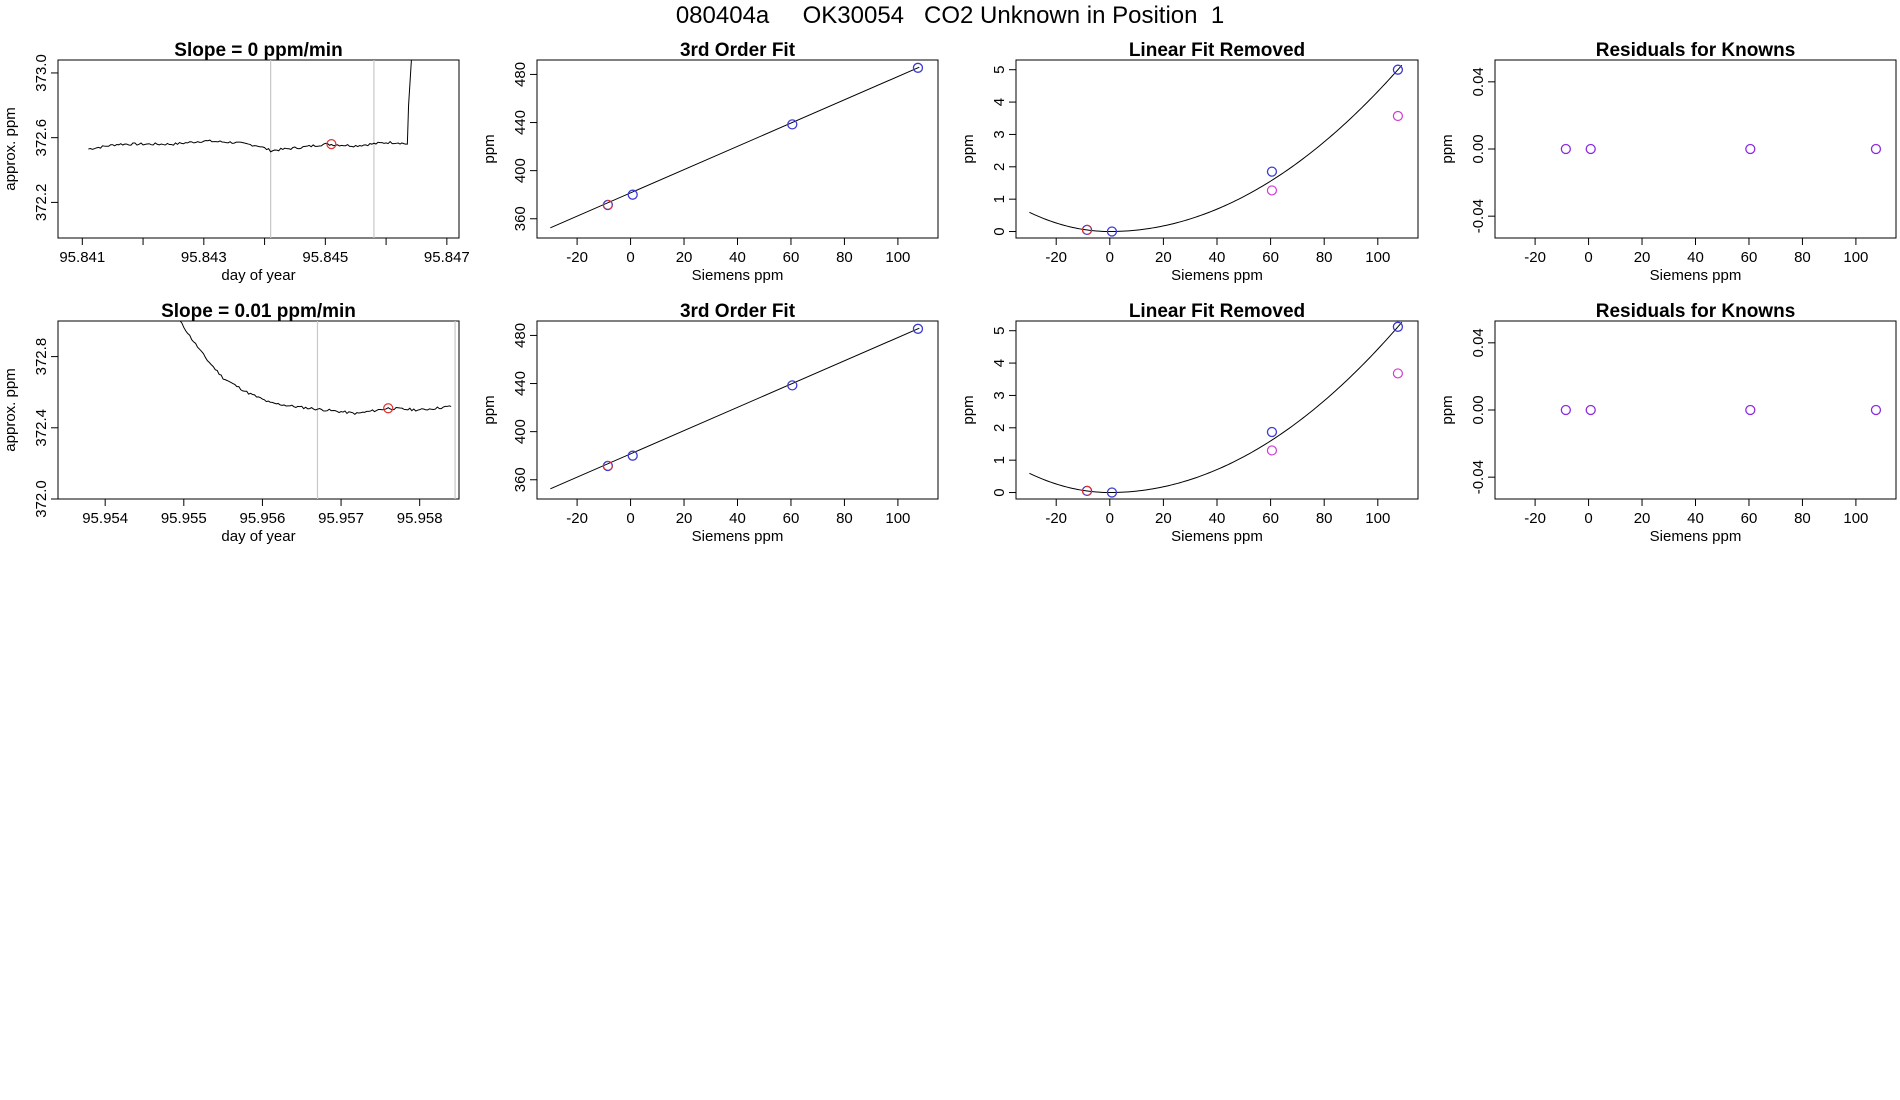 Image resolution: width=1900 pixels, height=1100 pixels. What do you see at coordinates (262, 518) in the screenshot?
I see `x-tick-label: 95.956` at bounding box center [262, 518].